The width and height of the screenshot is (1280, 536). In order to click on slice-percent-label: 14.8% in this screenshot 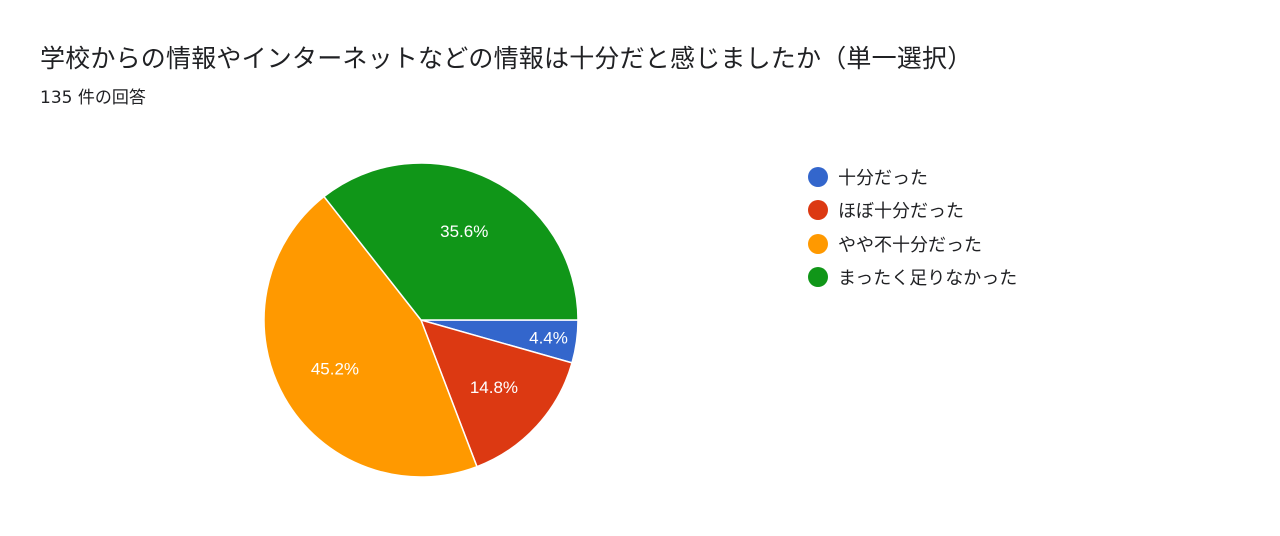, I will do `click(494, 387)`.